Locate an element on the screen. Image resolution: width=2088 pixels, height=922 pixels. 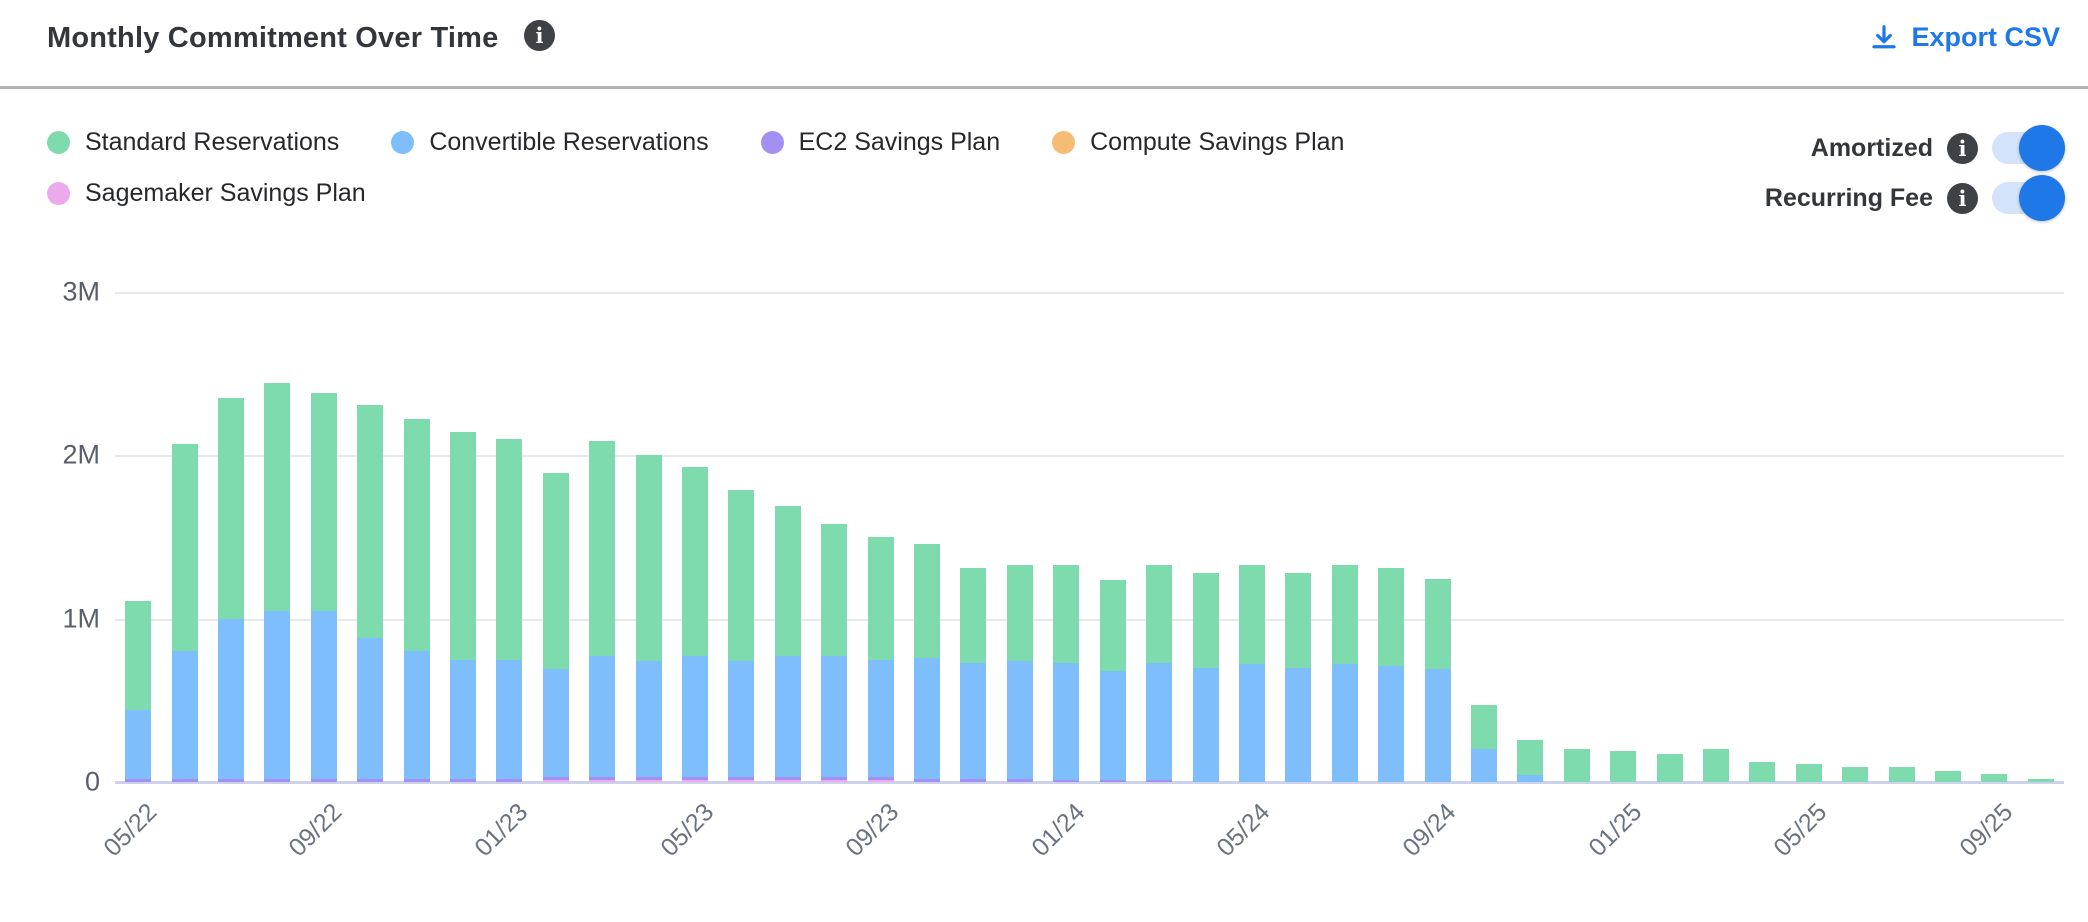
y-tick-label: 0 is located at coordinates (92, 781).